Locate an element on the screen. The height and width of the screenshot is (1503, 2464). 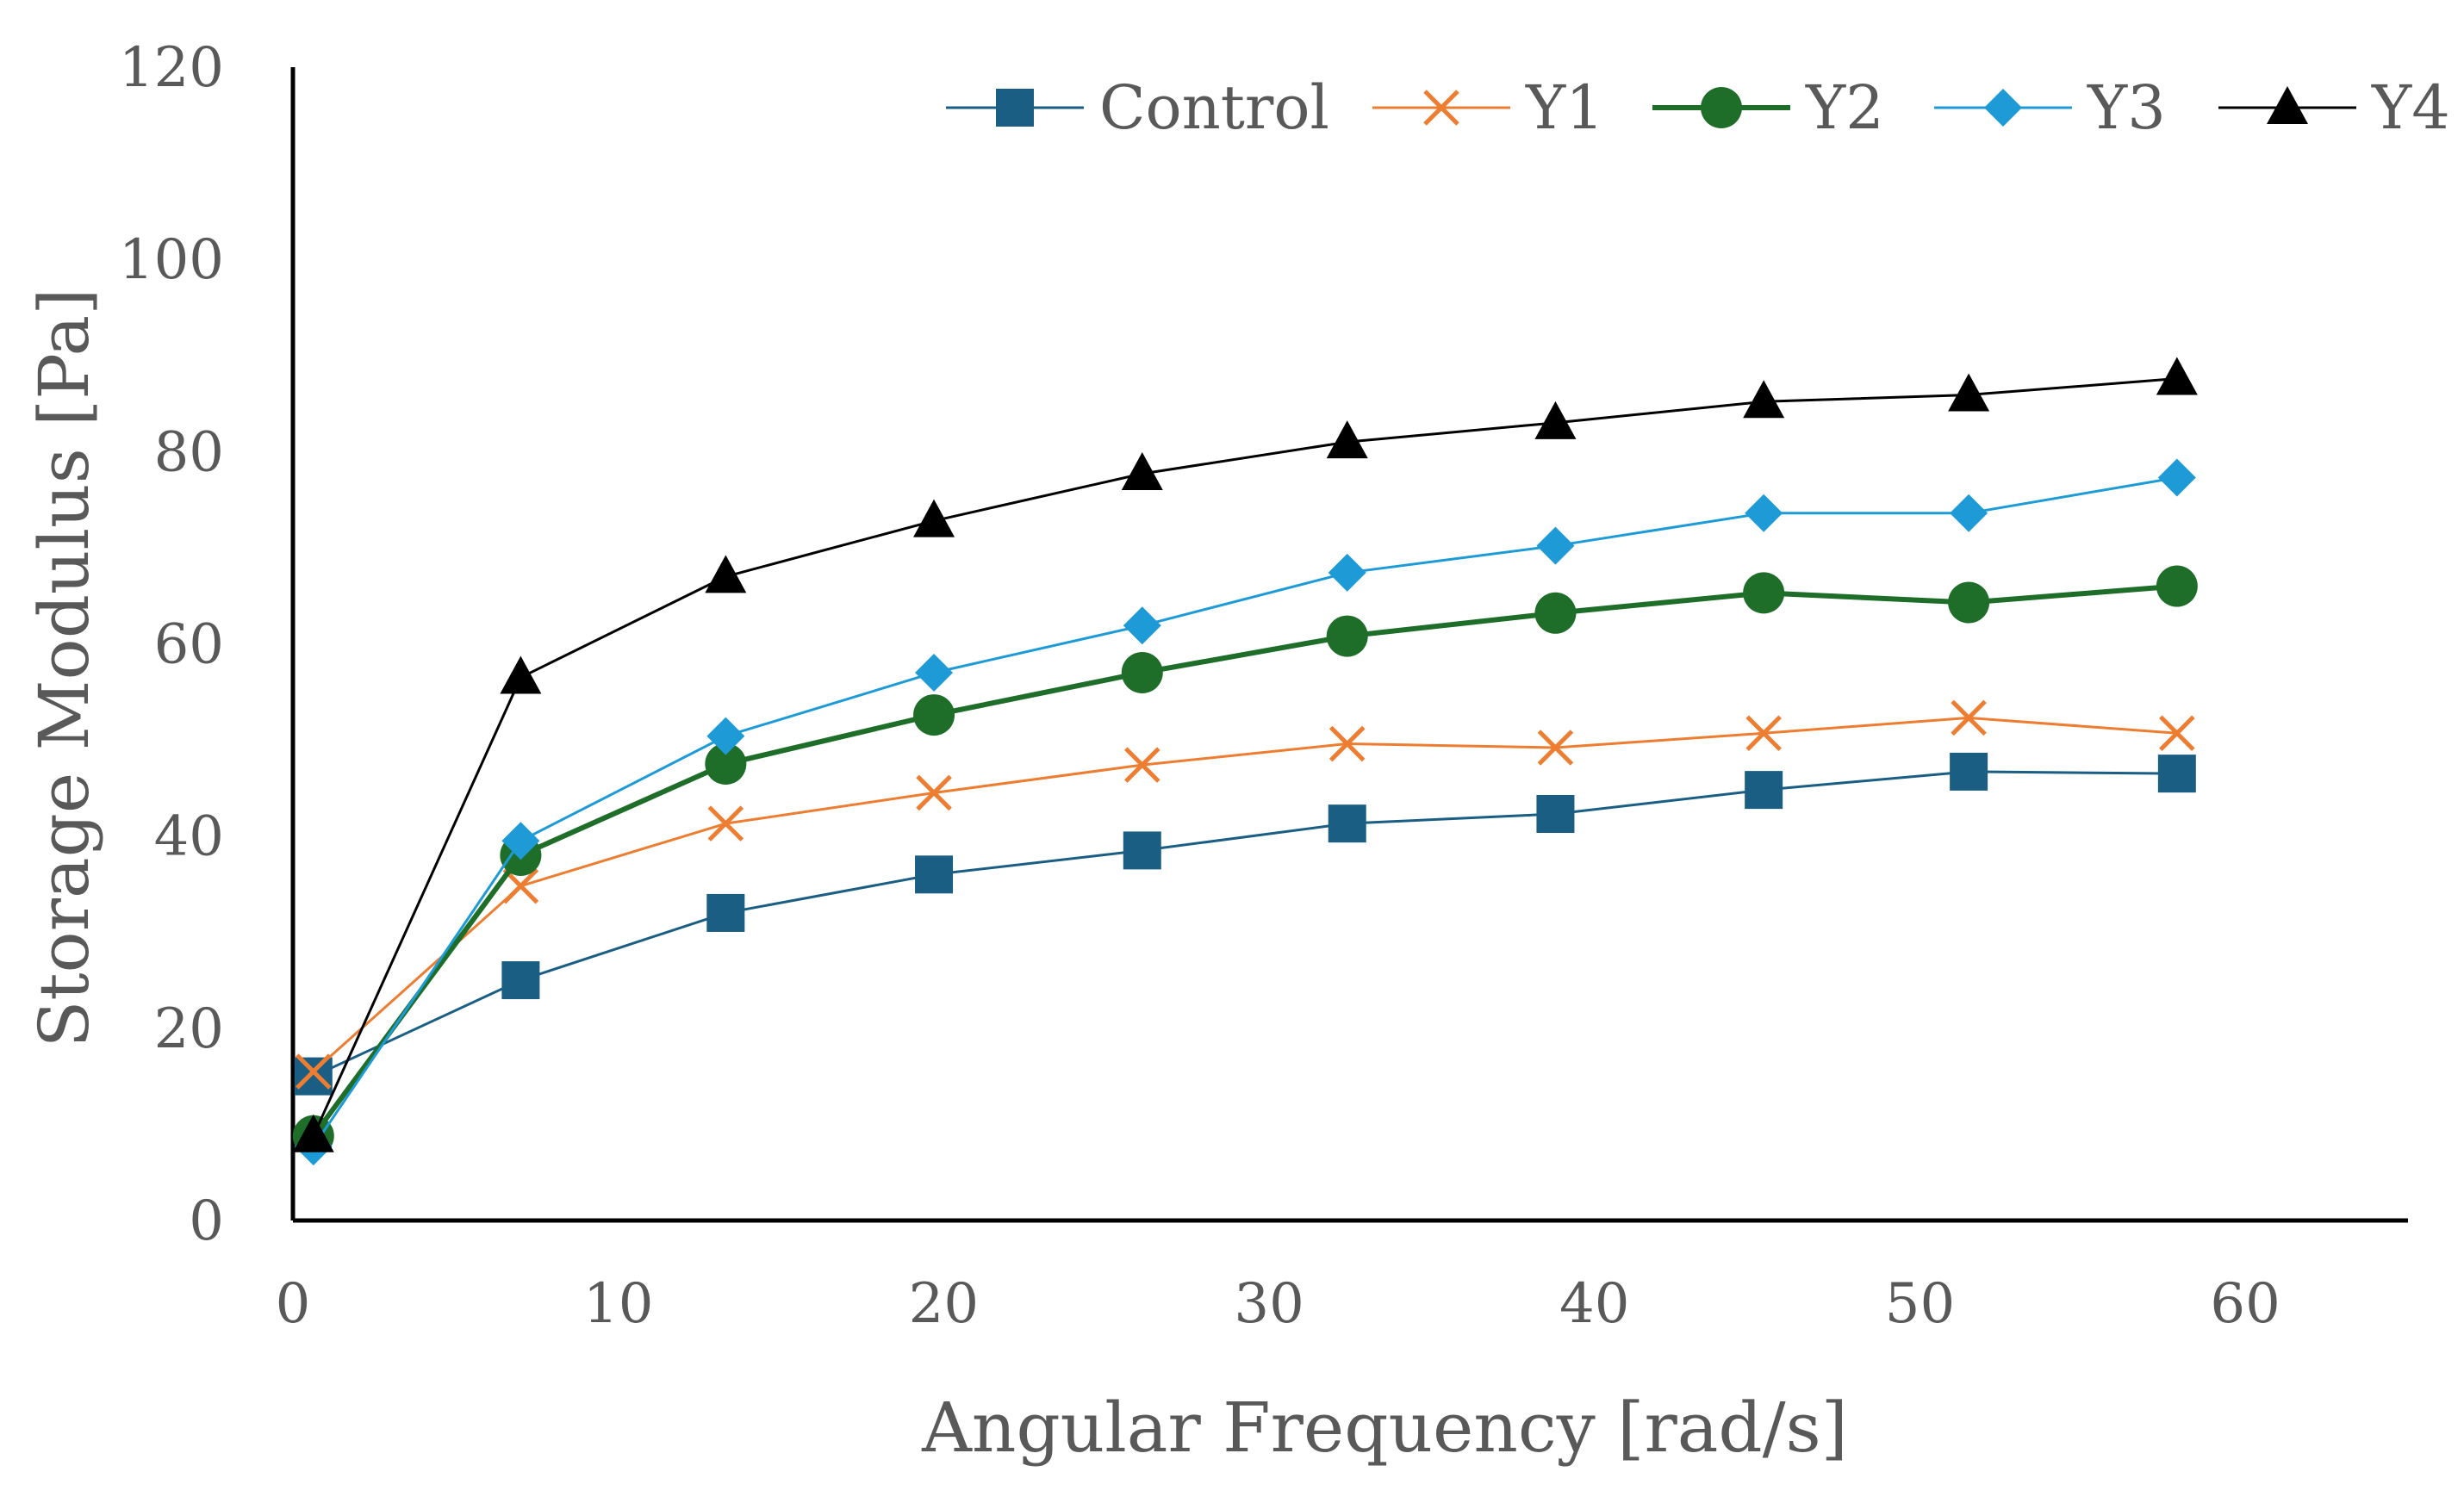
legend-label-y4: Y4 is located at coordinates (2410, 107).